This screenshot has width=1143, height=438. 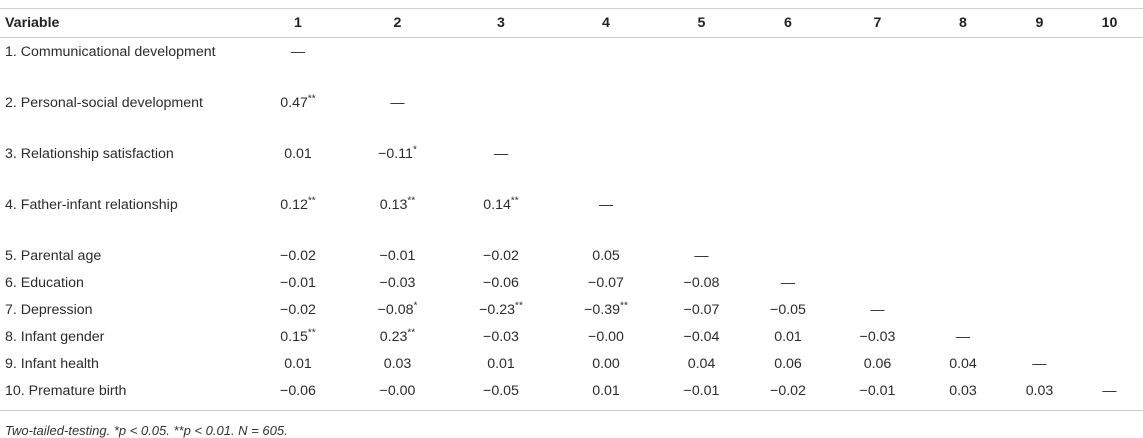 What do you see at coordinates (501, 282) in the screenshot?
I see `cell-value: −0.06` at bounding box center [501, 282].